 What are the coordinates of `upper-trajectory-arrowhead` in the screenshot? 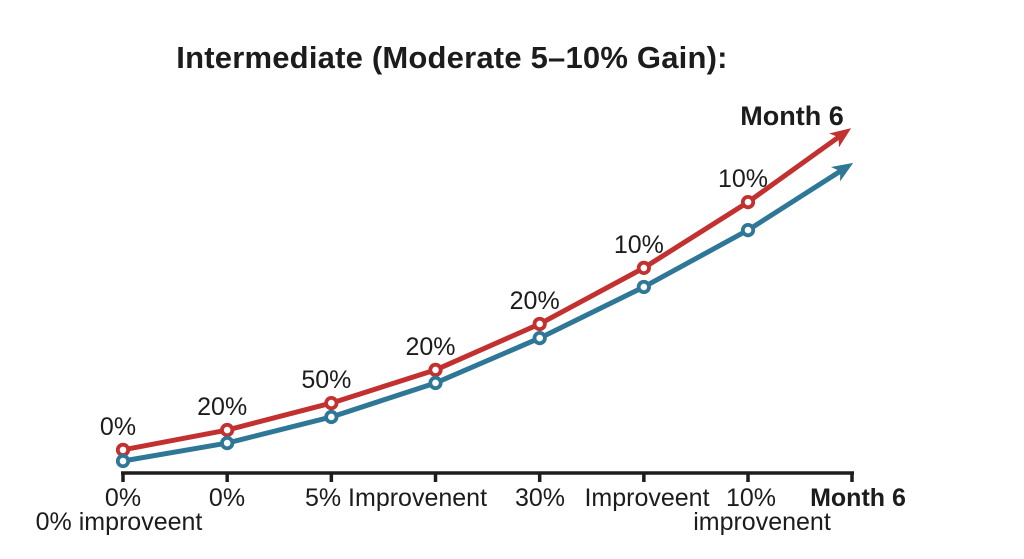 It's located at (840, 138).